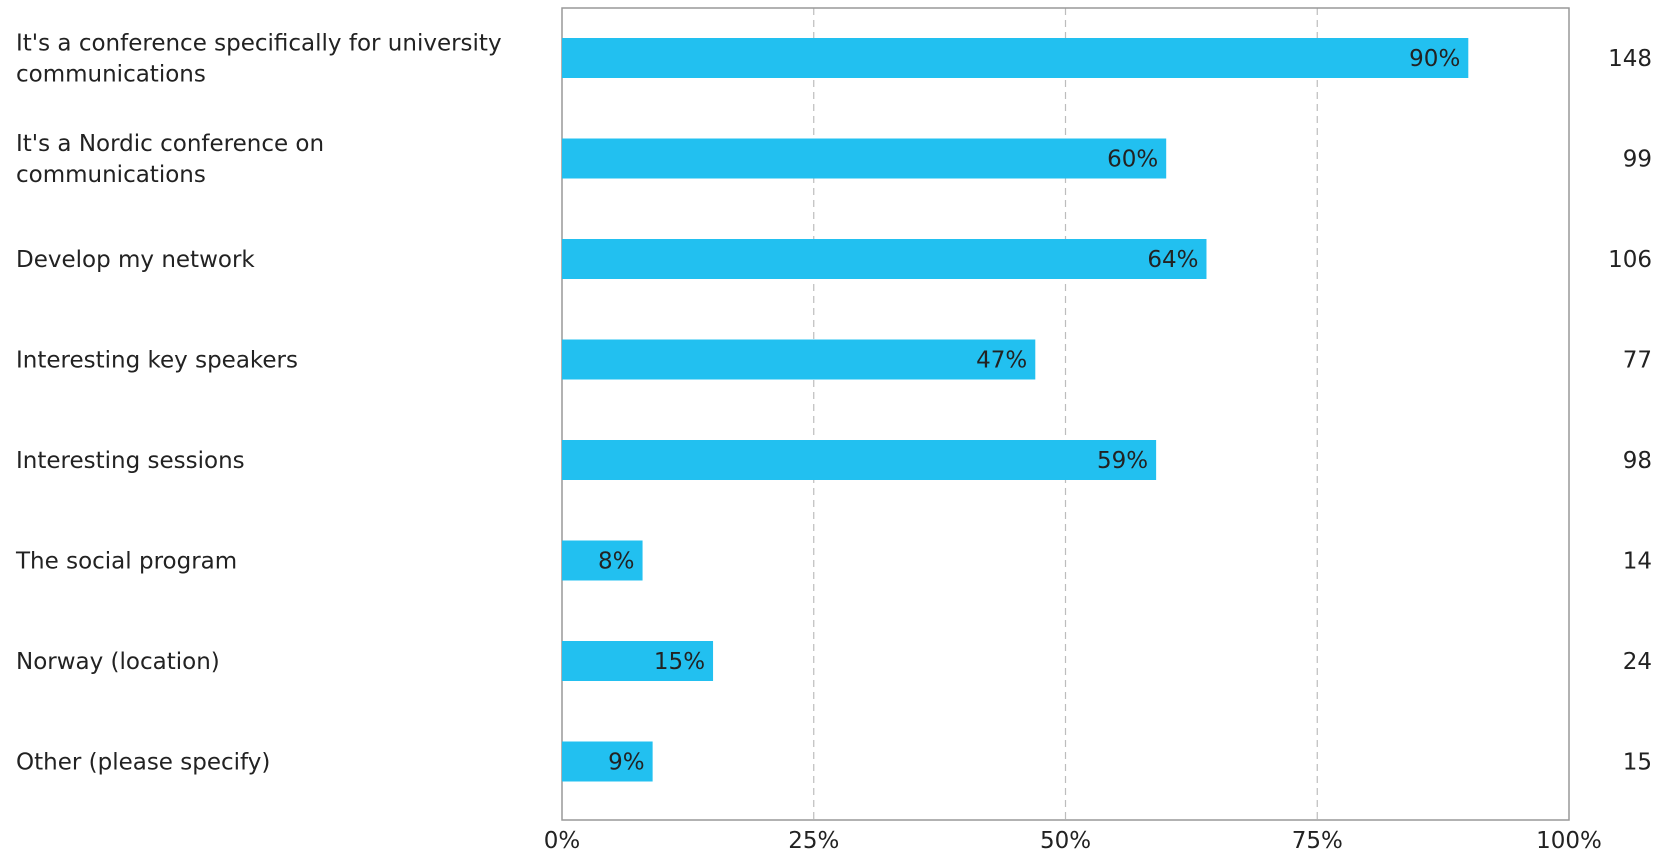  Describe the element at coordinates (679, 662) in the screenshot. I see `value-label: 15%` at that location.